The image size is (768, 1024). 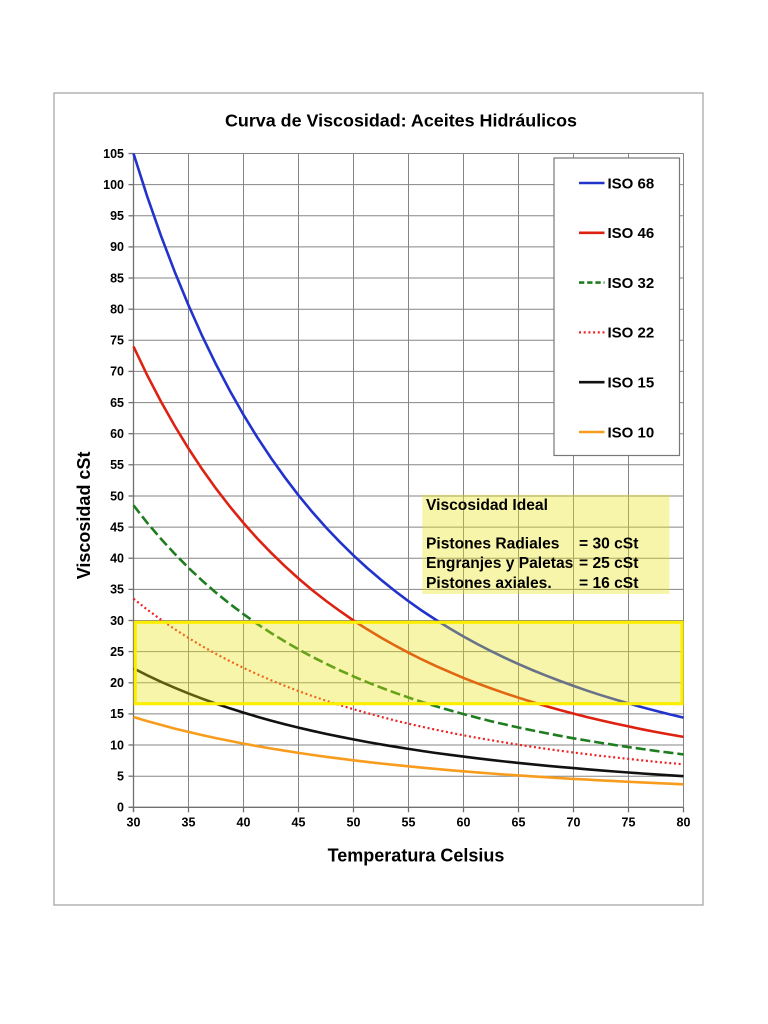 What do you see at coordinates (113, 185) in the screenshot?
I see `svg-text: 100` at bounding box center [113, 185].